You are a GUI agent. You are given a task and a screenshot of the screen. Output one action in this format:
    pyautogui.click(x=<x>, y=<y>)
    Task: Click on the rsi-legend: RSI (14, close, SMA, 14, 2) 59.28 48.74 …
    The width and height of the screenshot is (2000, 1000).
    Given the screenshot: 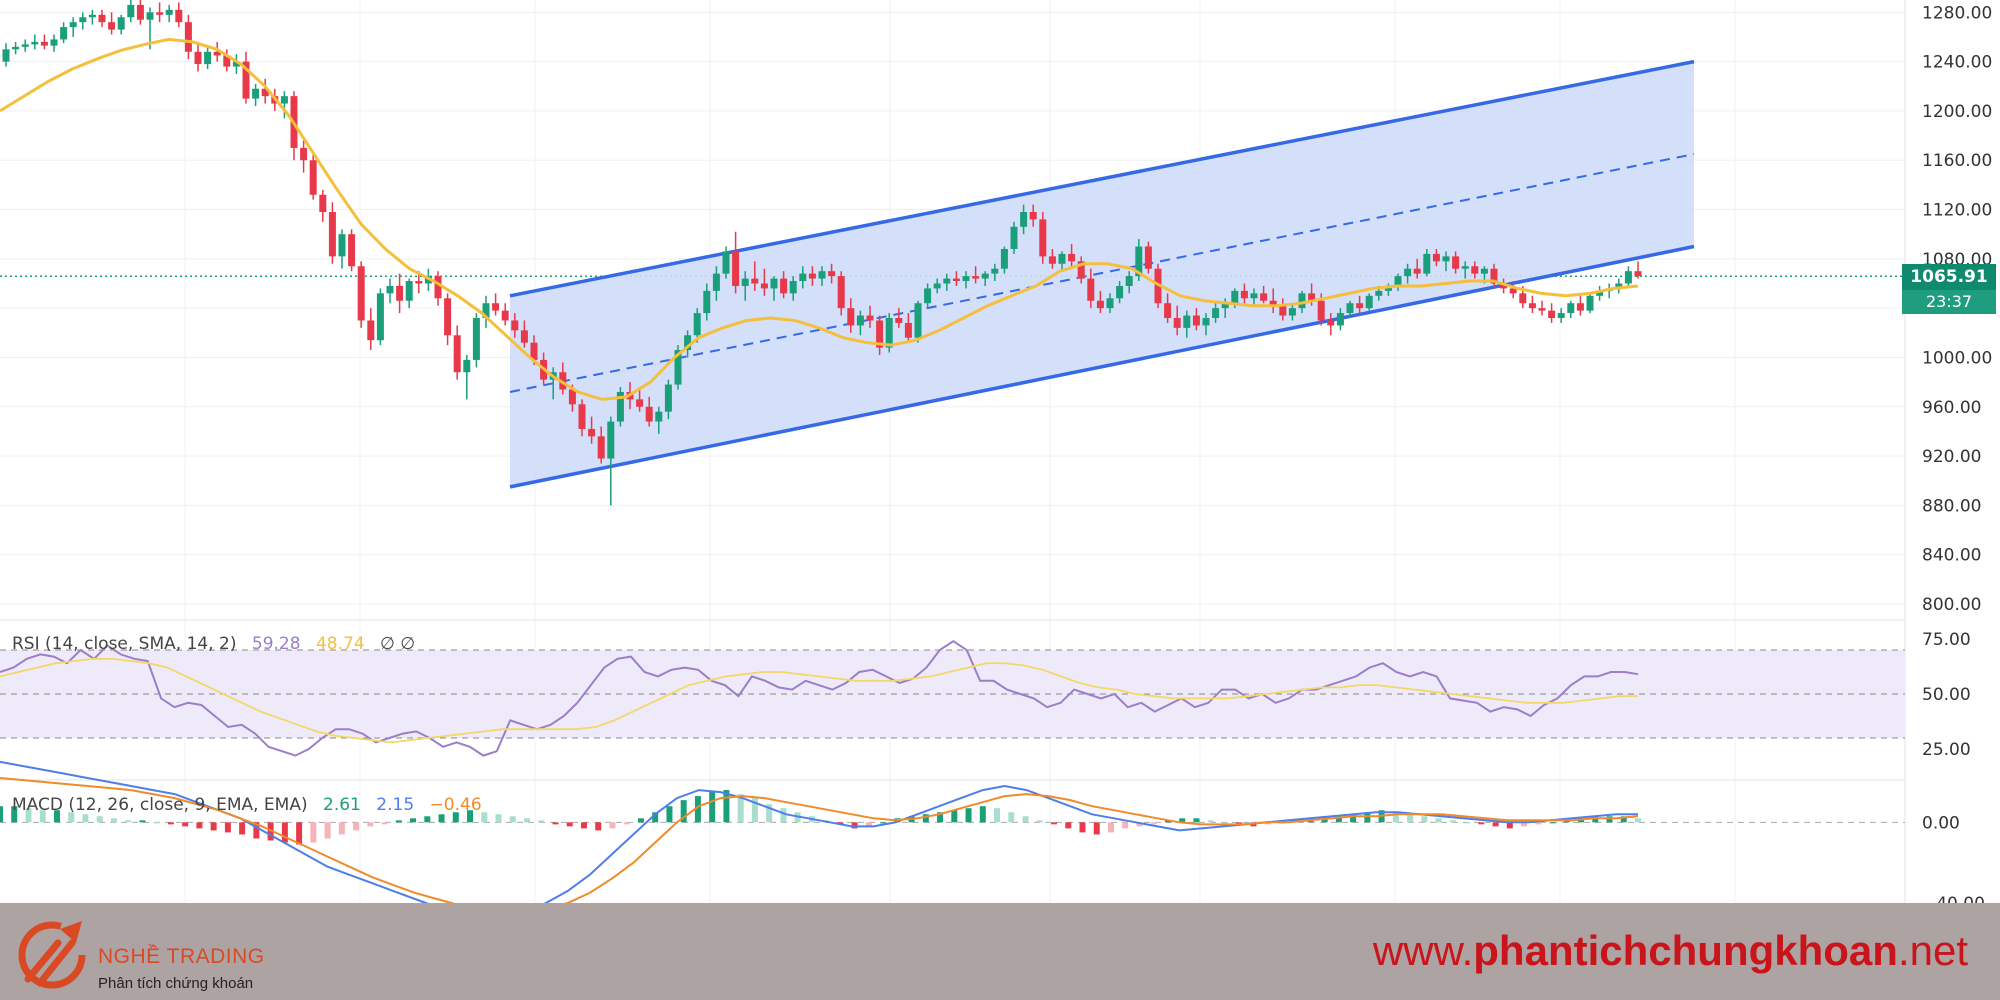 What is the action you would take?
    pyautogui.click(x=218, y=644)
    